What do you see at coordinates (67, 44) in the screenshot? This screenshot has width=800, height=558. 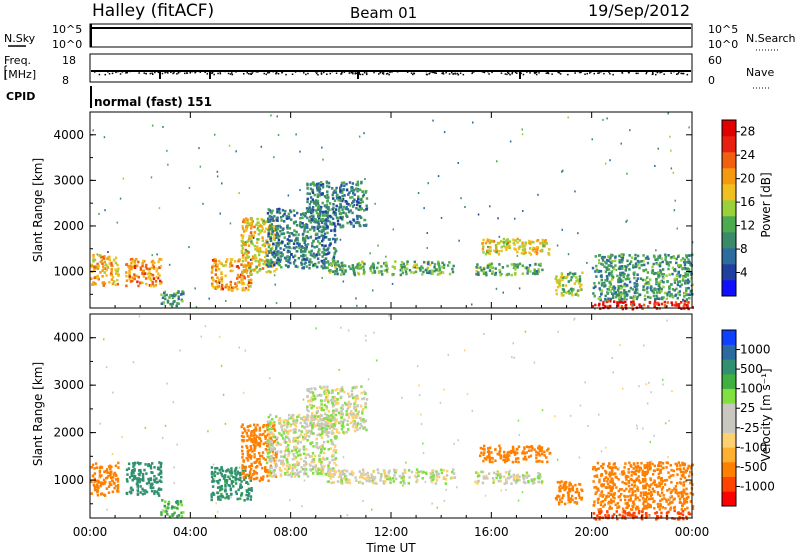 I see `nsky-tick-bottom: 10^0` at bounding box center [67, 44].